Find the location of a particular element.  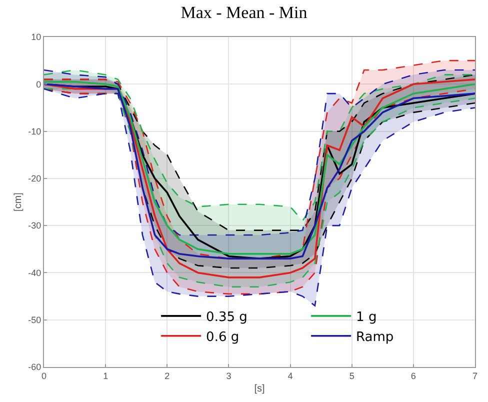

y-tick-label: -10 is located at coordinates (35, 131).